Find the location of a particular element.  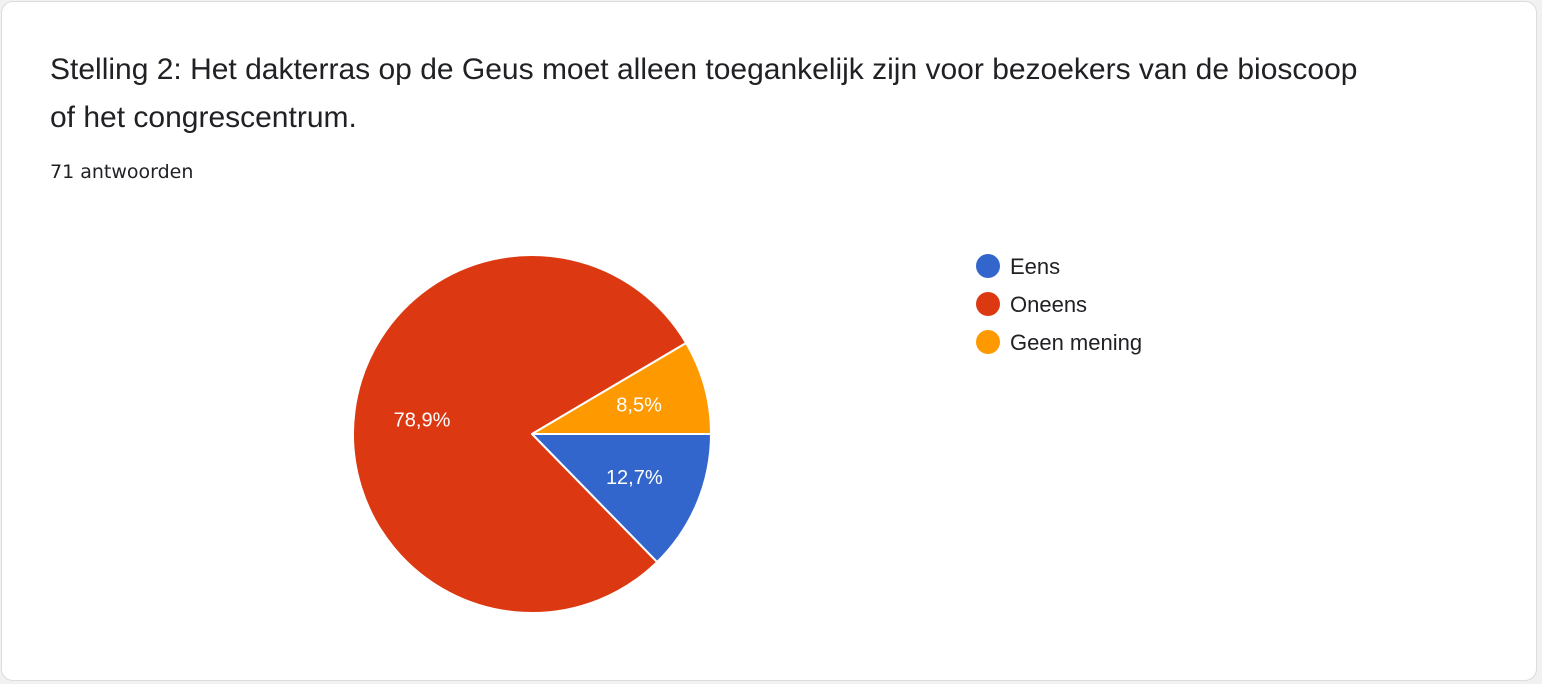

legend-item-geen-mening: Geen mening is located at coordinates (1059, 342).